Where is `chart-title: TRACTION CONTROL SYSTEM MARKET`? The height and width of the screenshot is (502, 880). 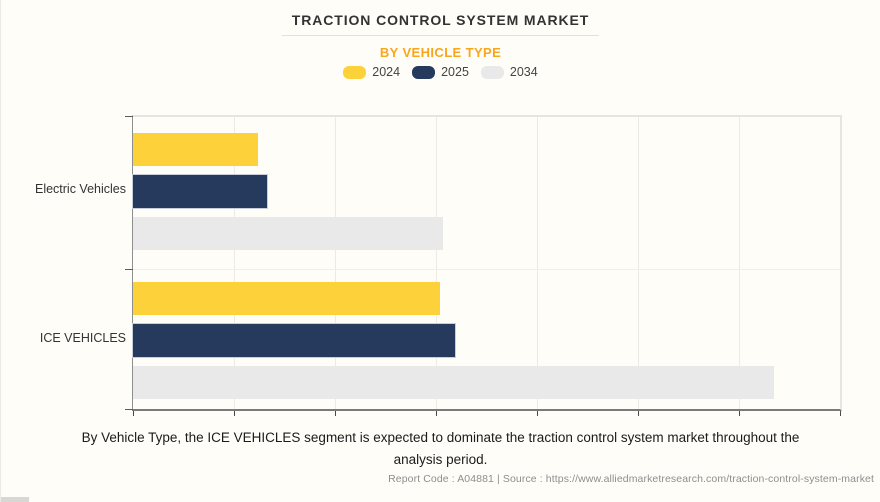
chart-title: TRACTION CONTROL SYSTEM MARKET is located at coordinates (440, 24).